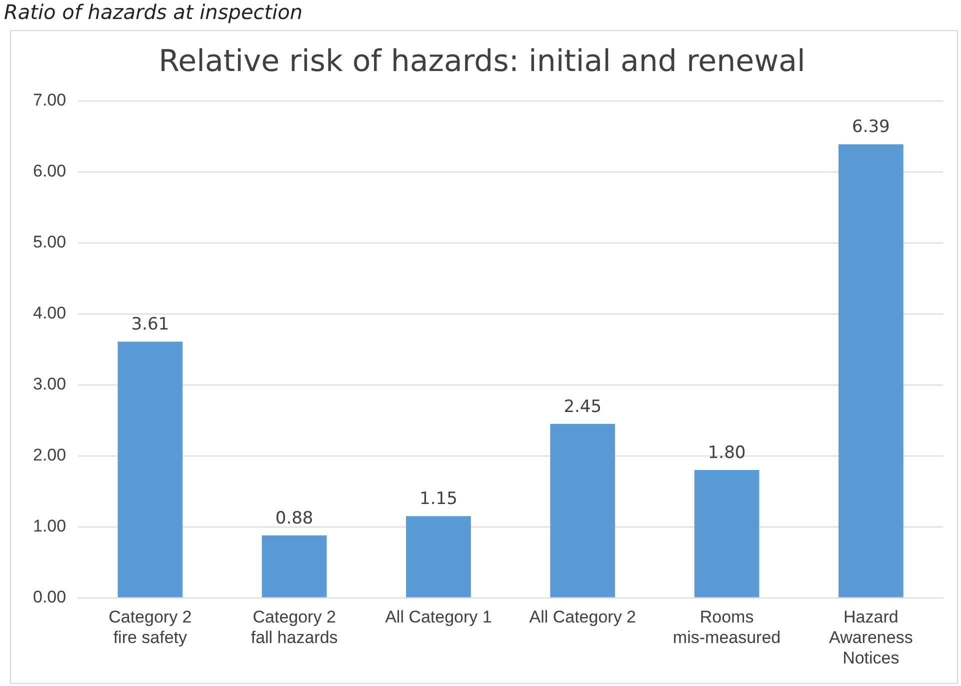  What do you see at coordinates (153, 12) in the screenshot?
I see `text: Ratio of hazards at inspection` at bounding box center [153, 12].